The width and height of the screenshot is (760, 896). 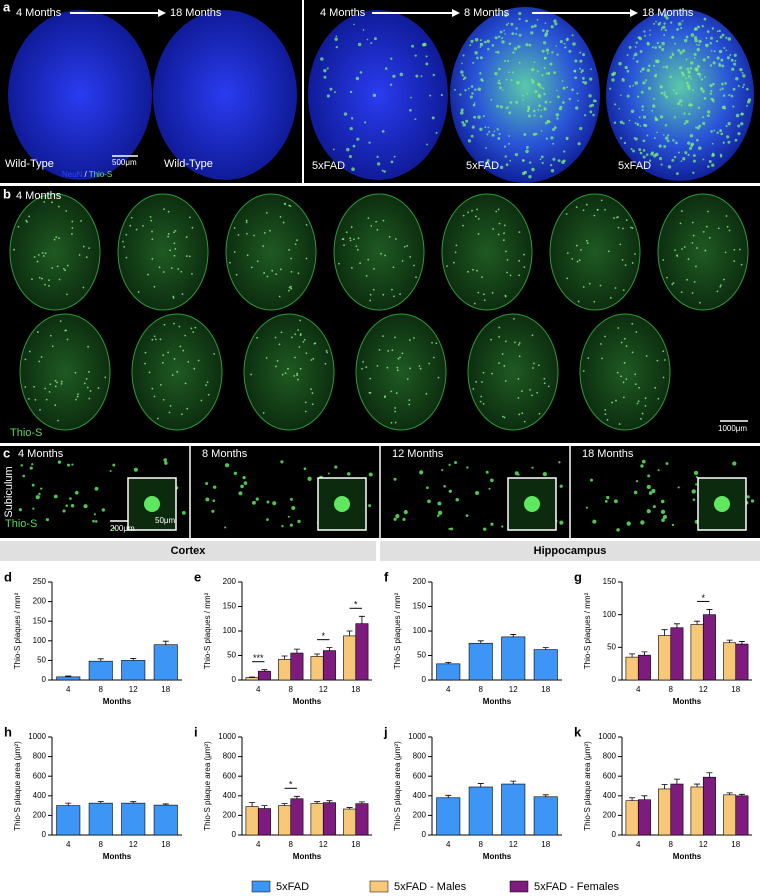 What do you see at coordinates (296, 651) in the screenshot?
I see `error-bar` at bounding box center [296, 651].